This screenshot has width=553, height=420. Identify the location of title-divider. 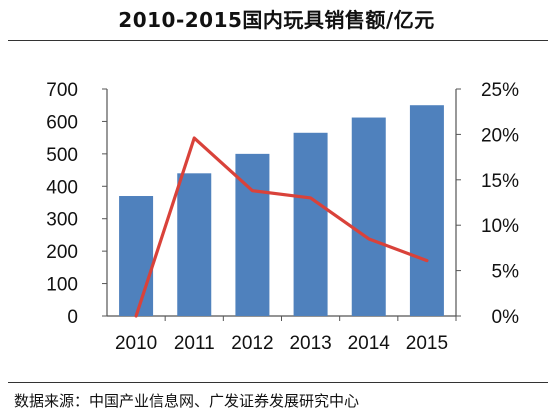
(278, 40).